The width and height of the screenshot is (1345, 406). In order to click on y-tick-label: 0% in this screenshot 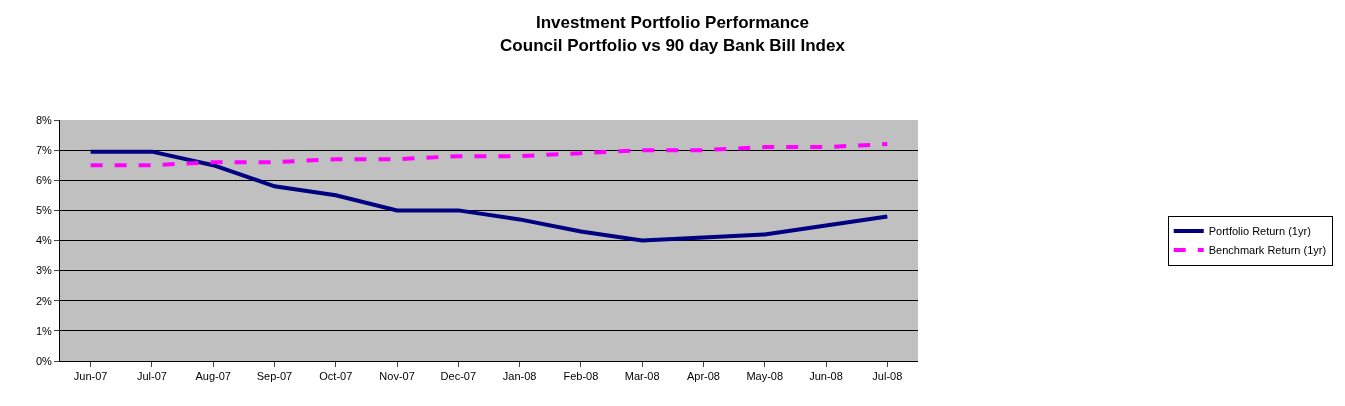, I will do `click(44, 360)`.